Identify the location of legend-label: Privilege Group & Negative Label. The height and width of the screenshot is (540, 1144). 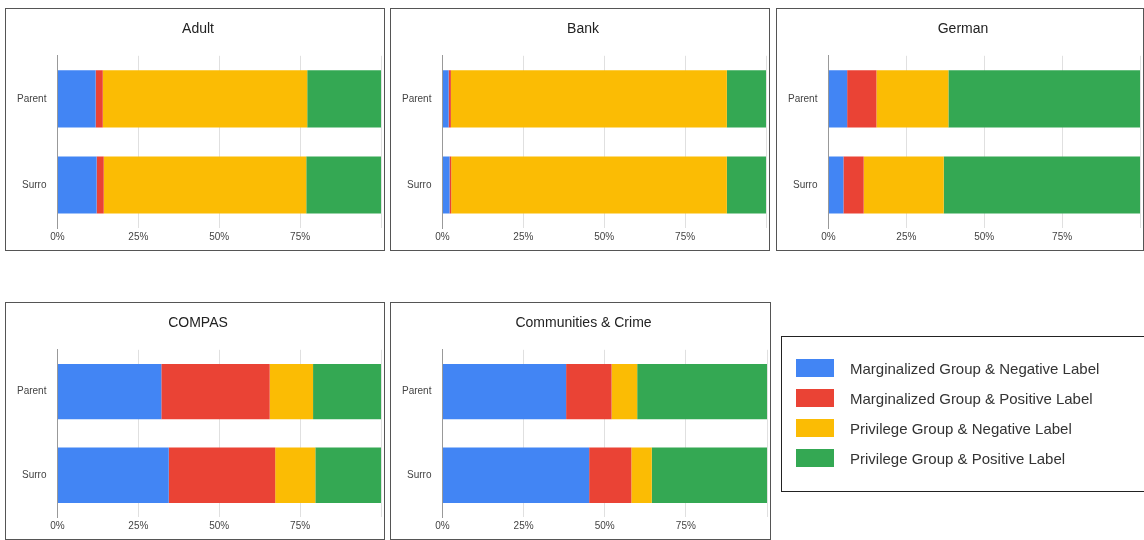
(961, 428).